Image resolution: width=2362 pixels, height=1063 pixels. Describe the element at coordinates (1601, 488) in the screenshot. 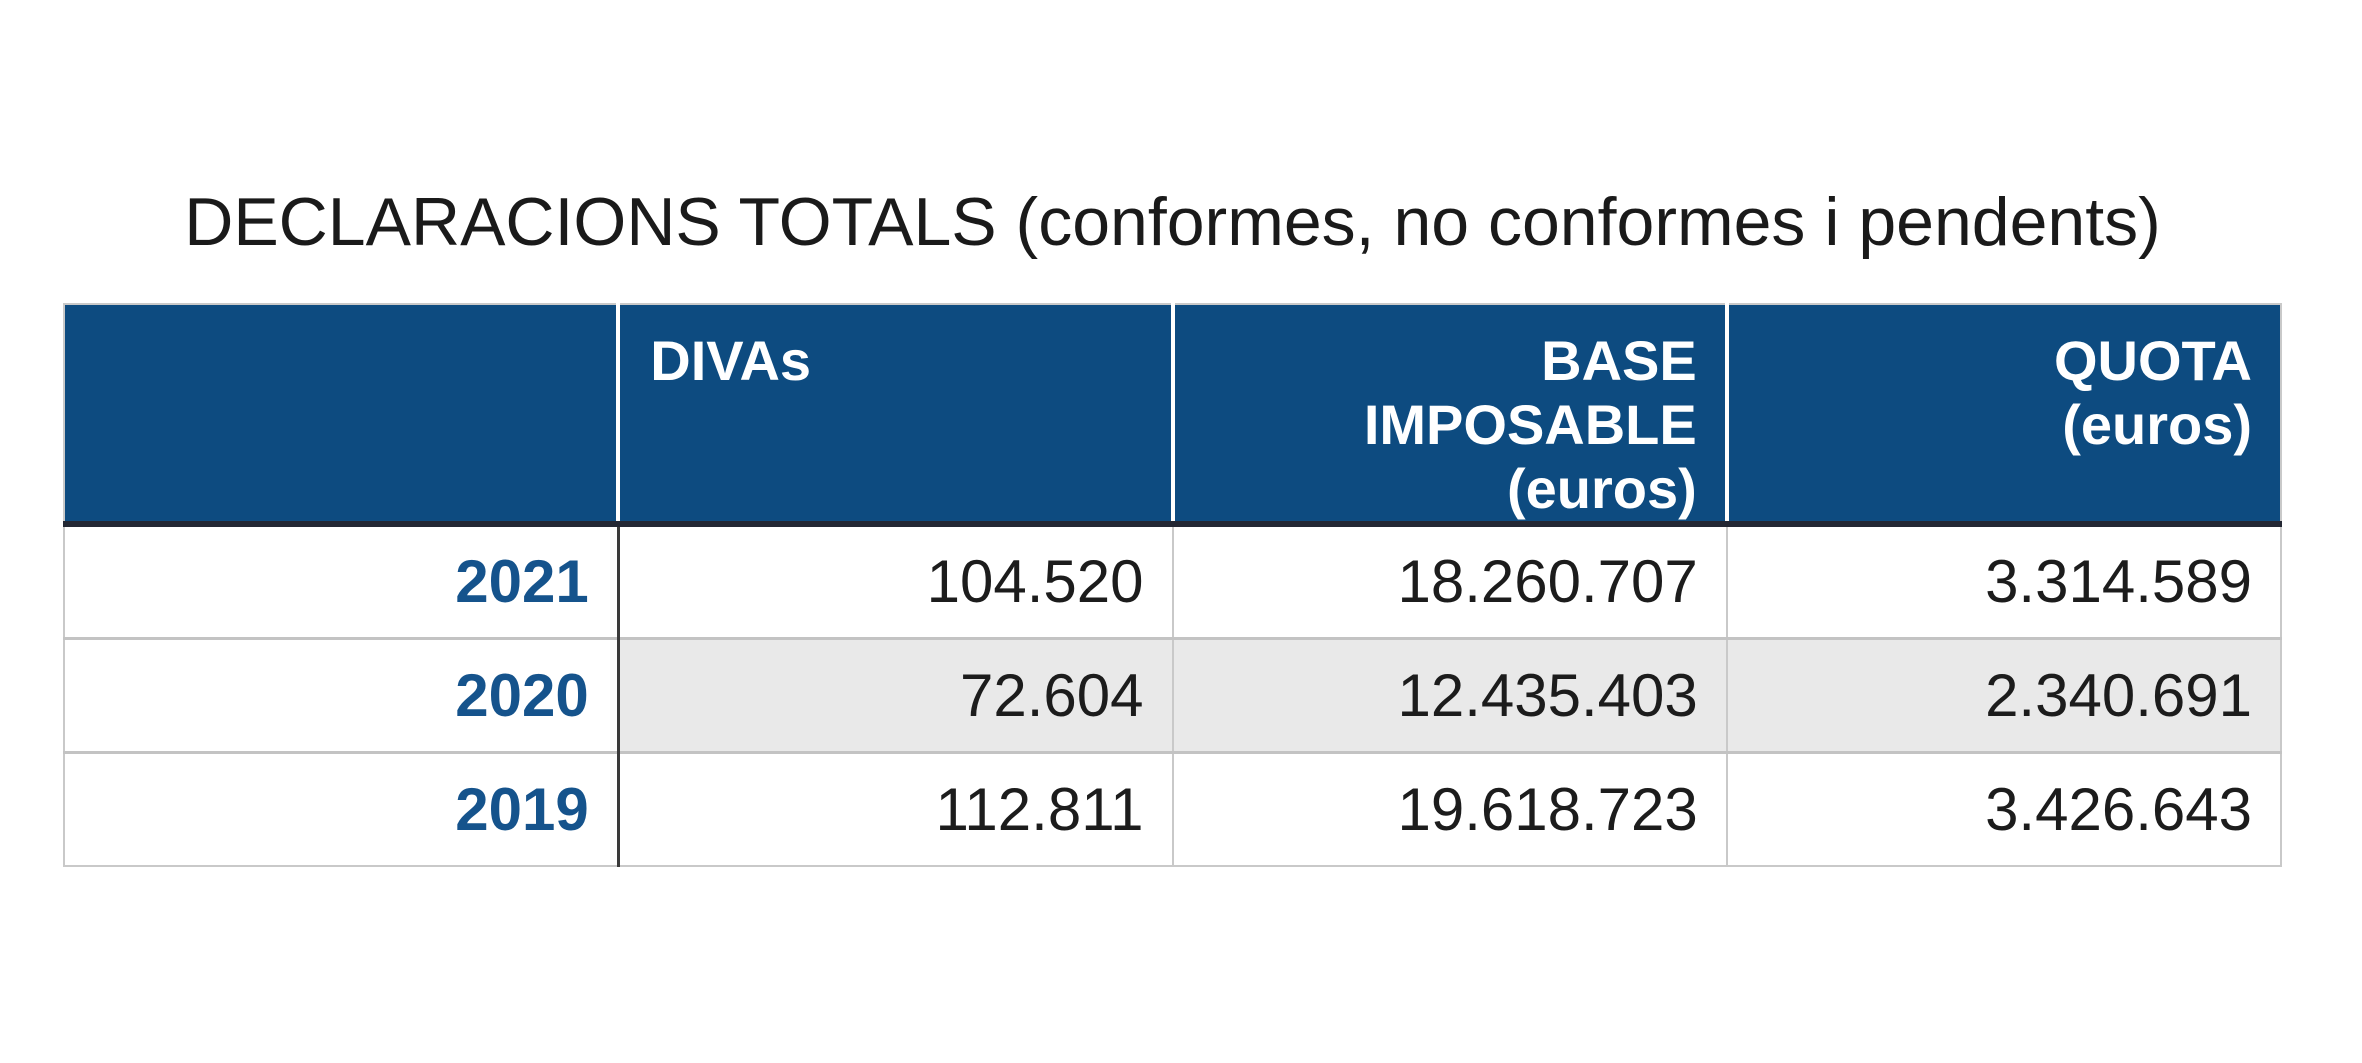

I see `header-sublabel-base-imposable: (euros)` at that location.